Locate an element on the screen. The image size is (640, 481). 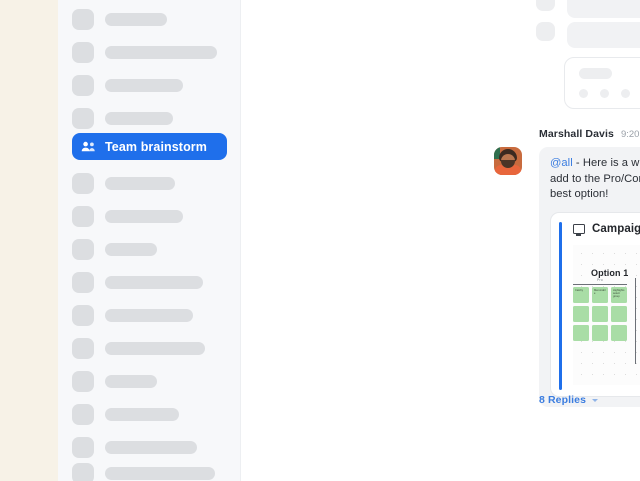
option-name-text: Option 1 is located at coordinates (610, 272).